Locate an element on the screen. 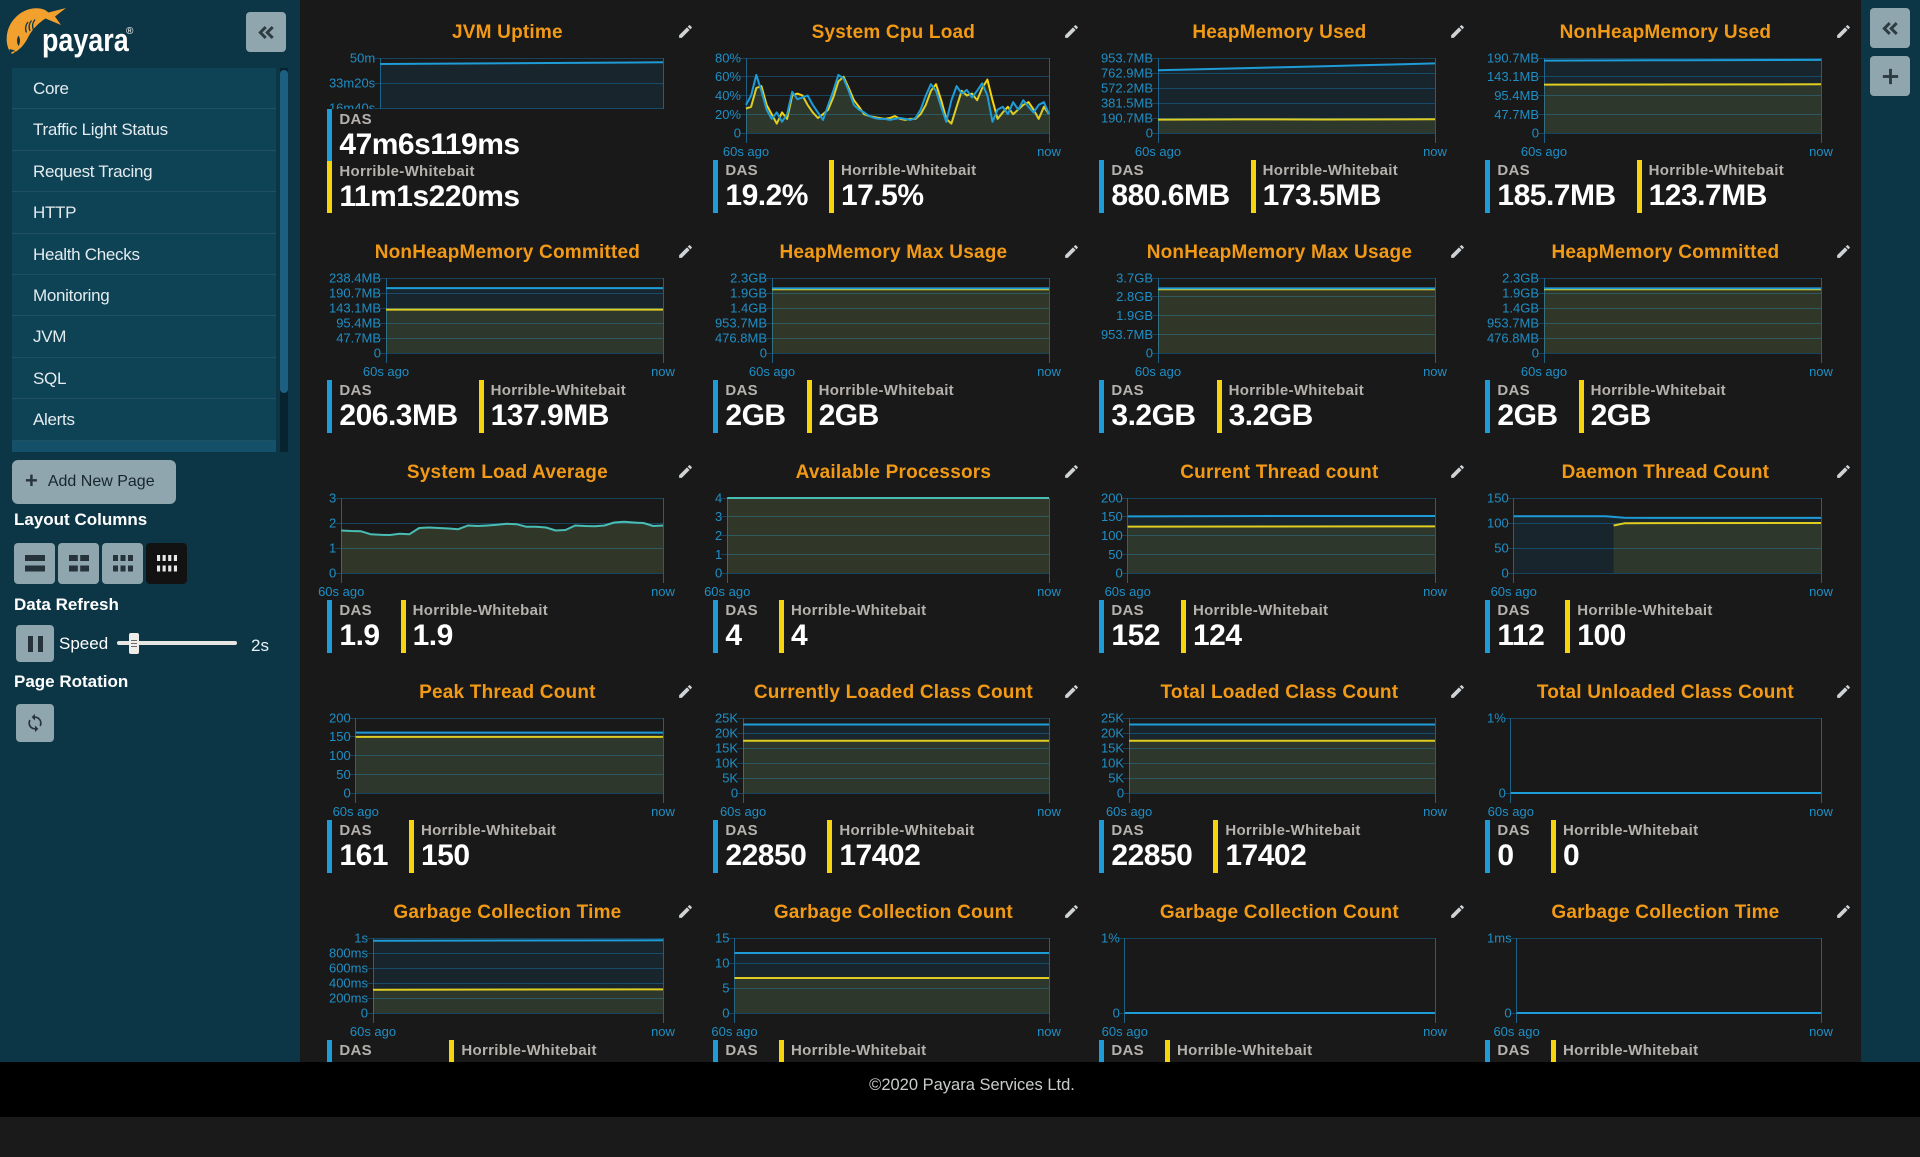  svg-text: 600ms is located at coordinates (349, 968).